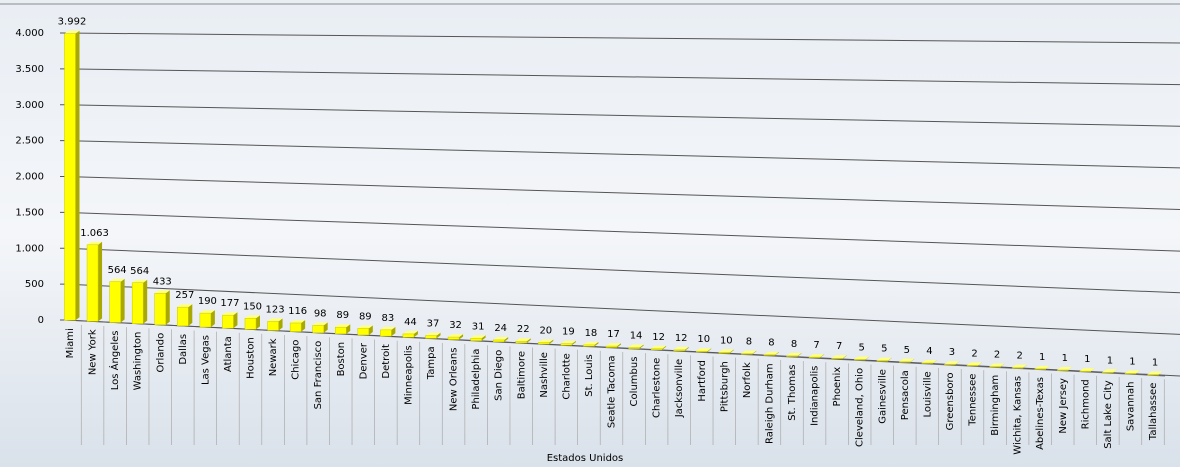 The image size is (1180, 467). Describe the element at coordinates (905, 395) in the screenshot. I see `x-tick-label: Pensacola` at that location.